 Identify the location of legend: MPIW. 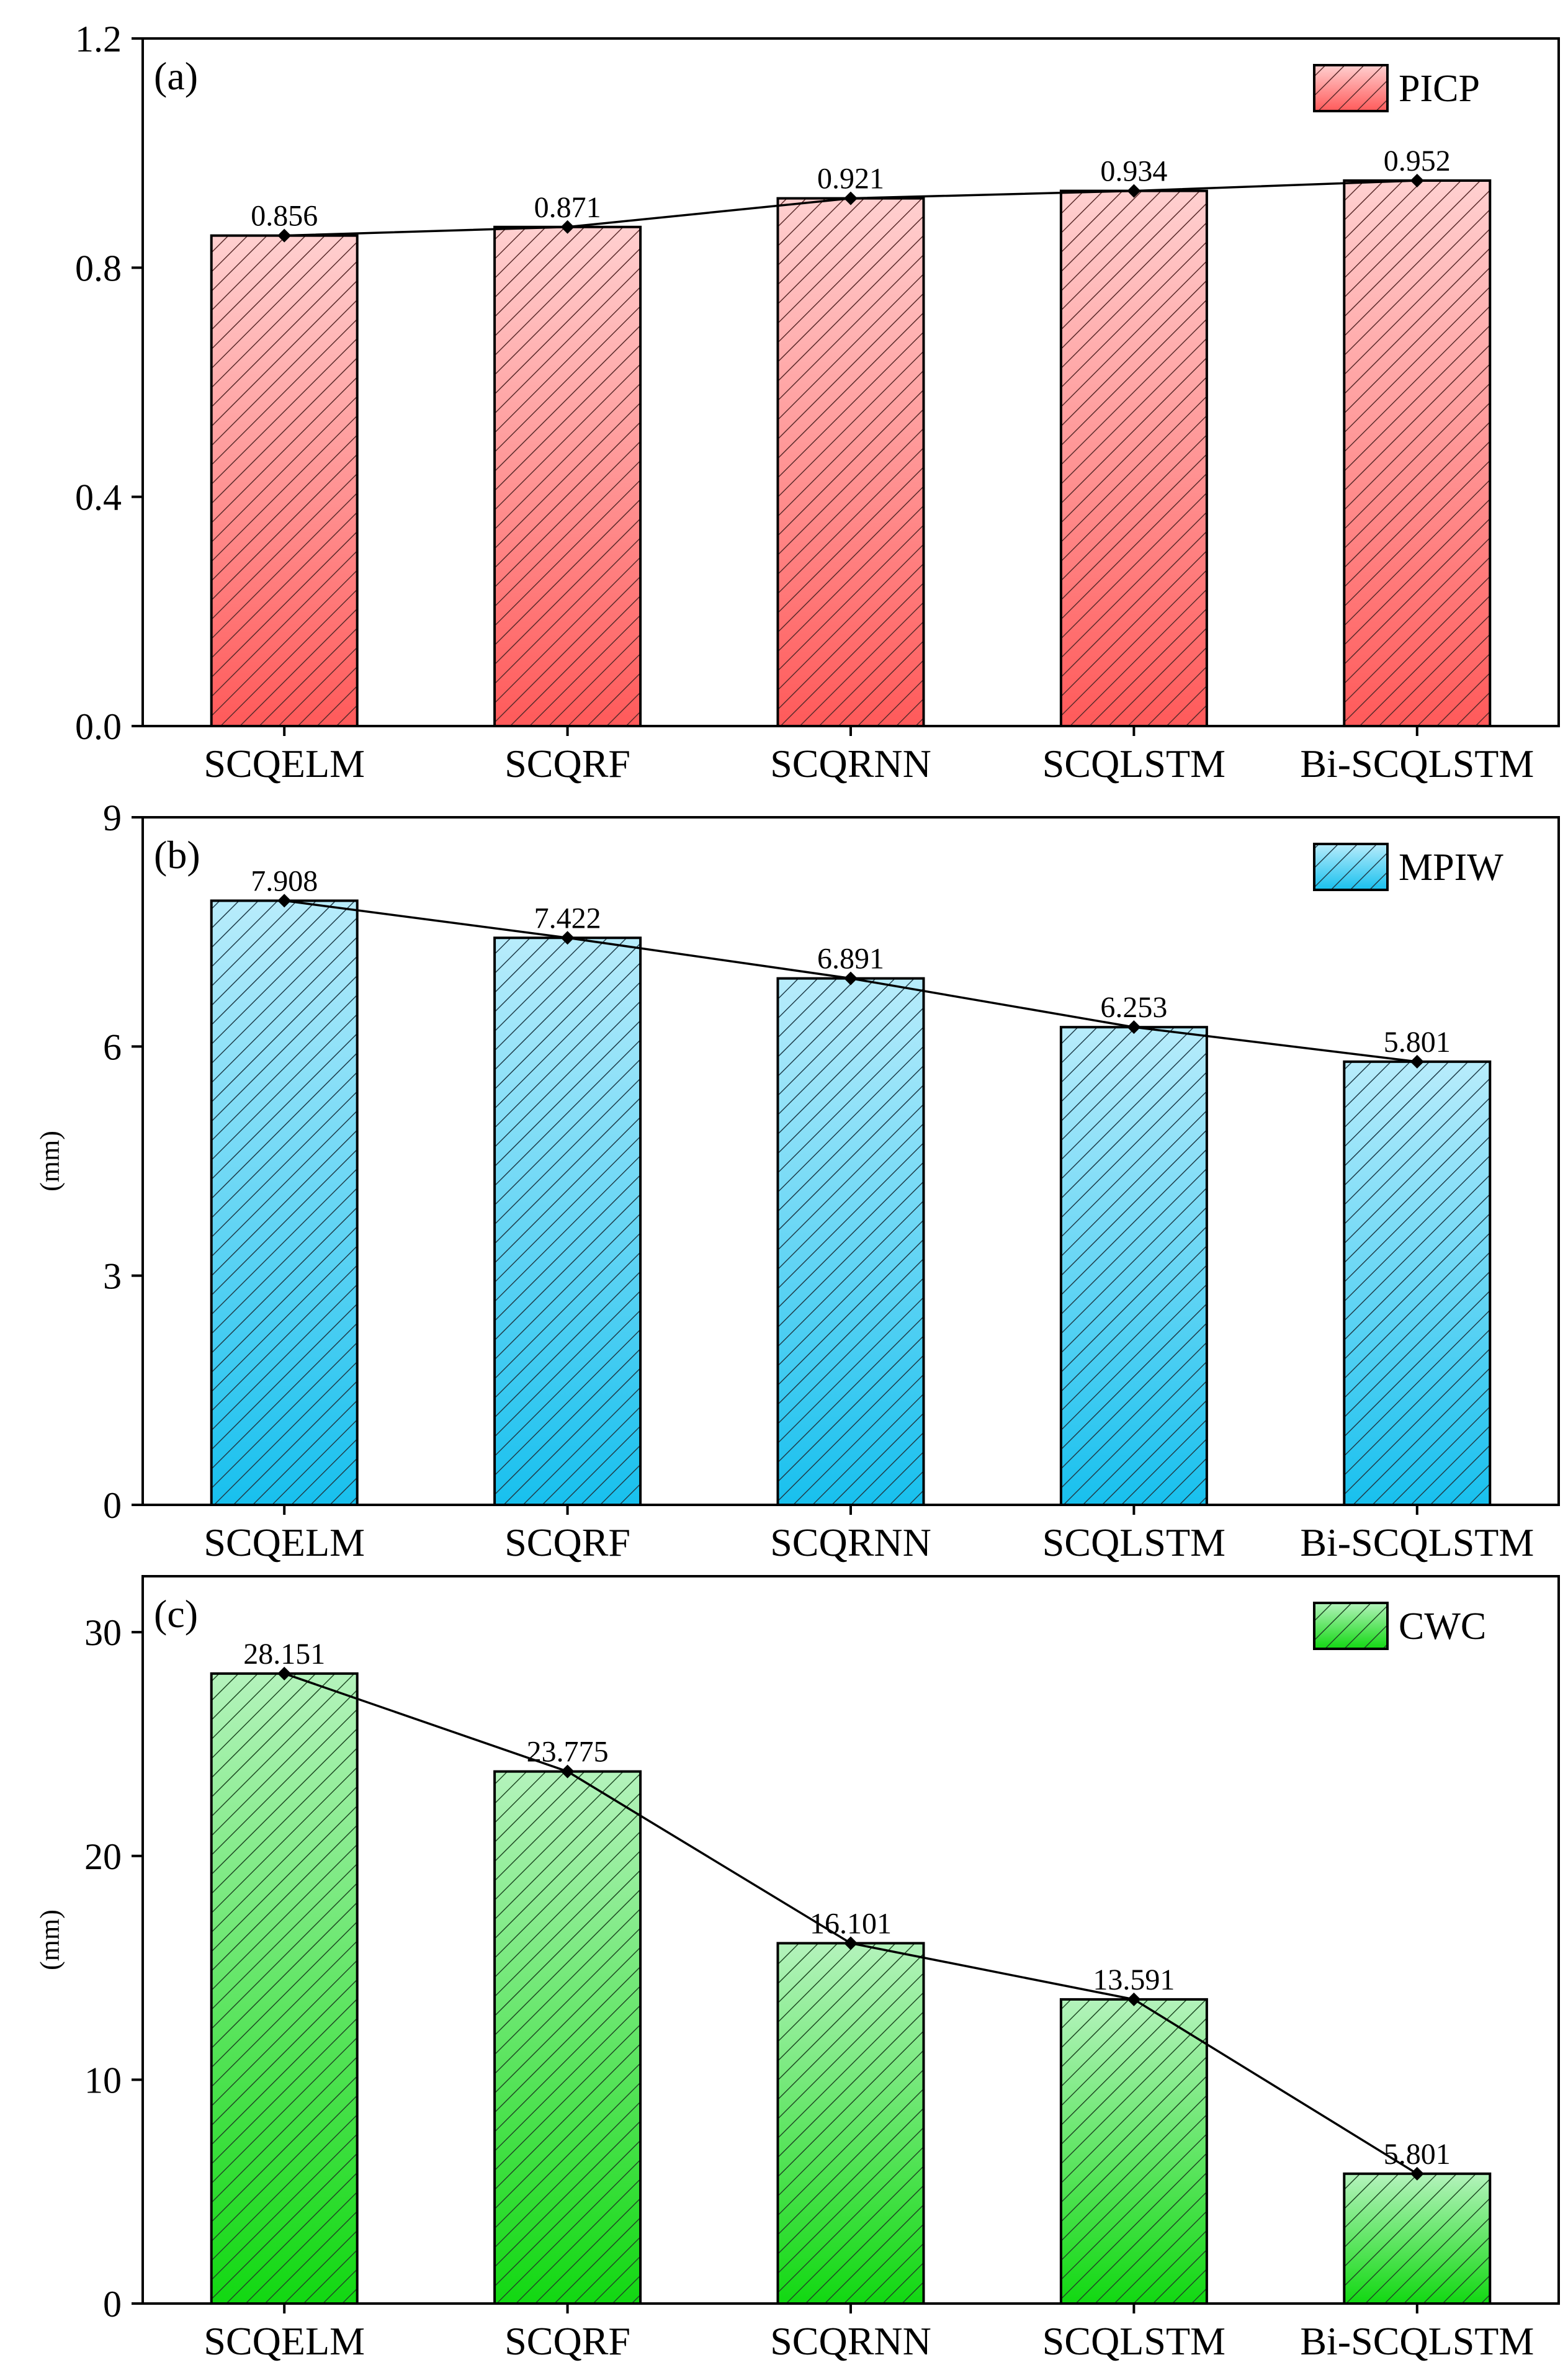
(1408, 867).